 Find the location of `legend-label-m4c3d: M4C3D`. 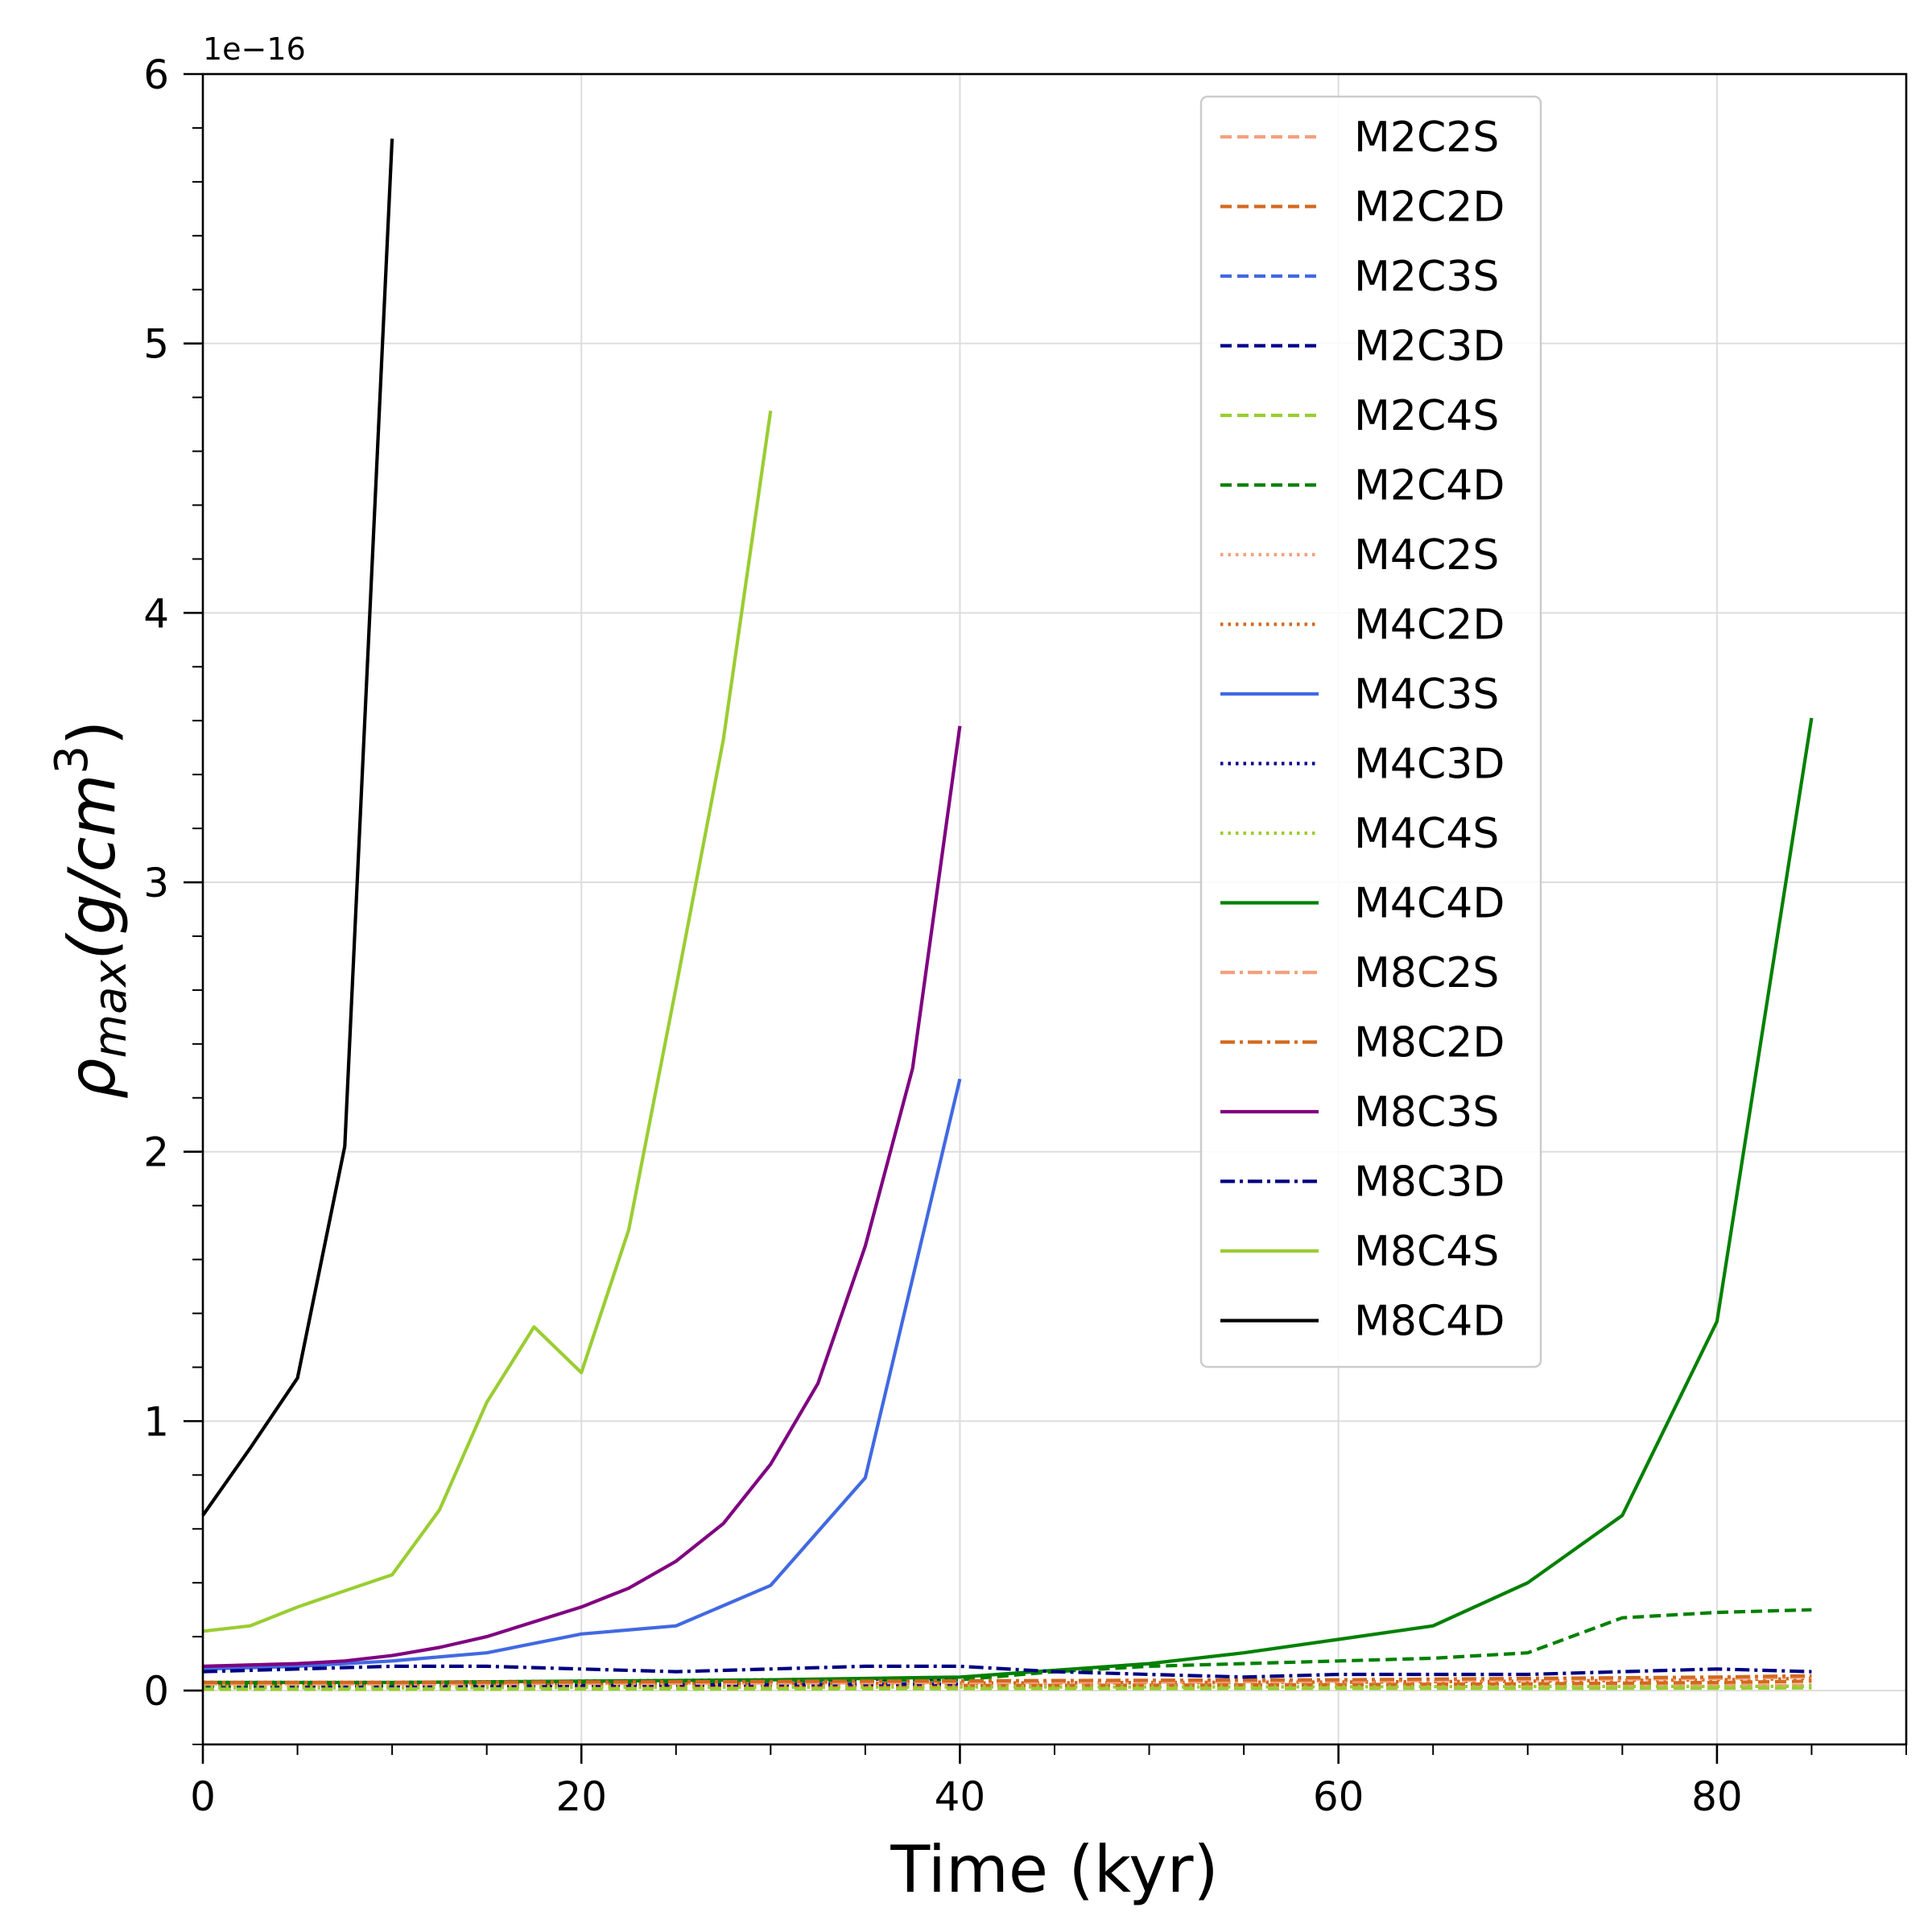

legend-label-m4c3d: M4C3D is located at coordinates (1429, 765).